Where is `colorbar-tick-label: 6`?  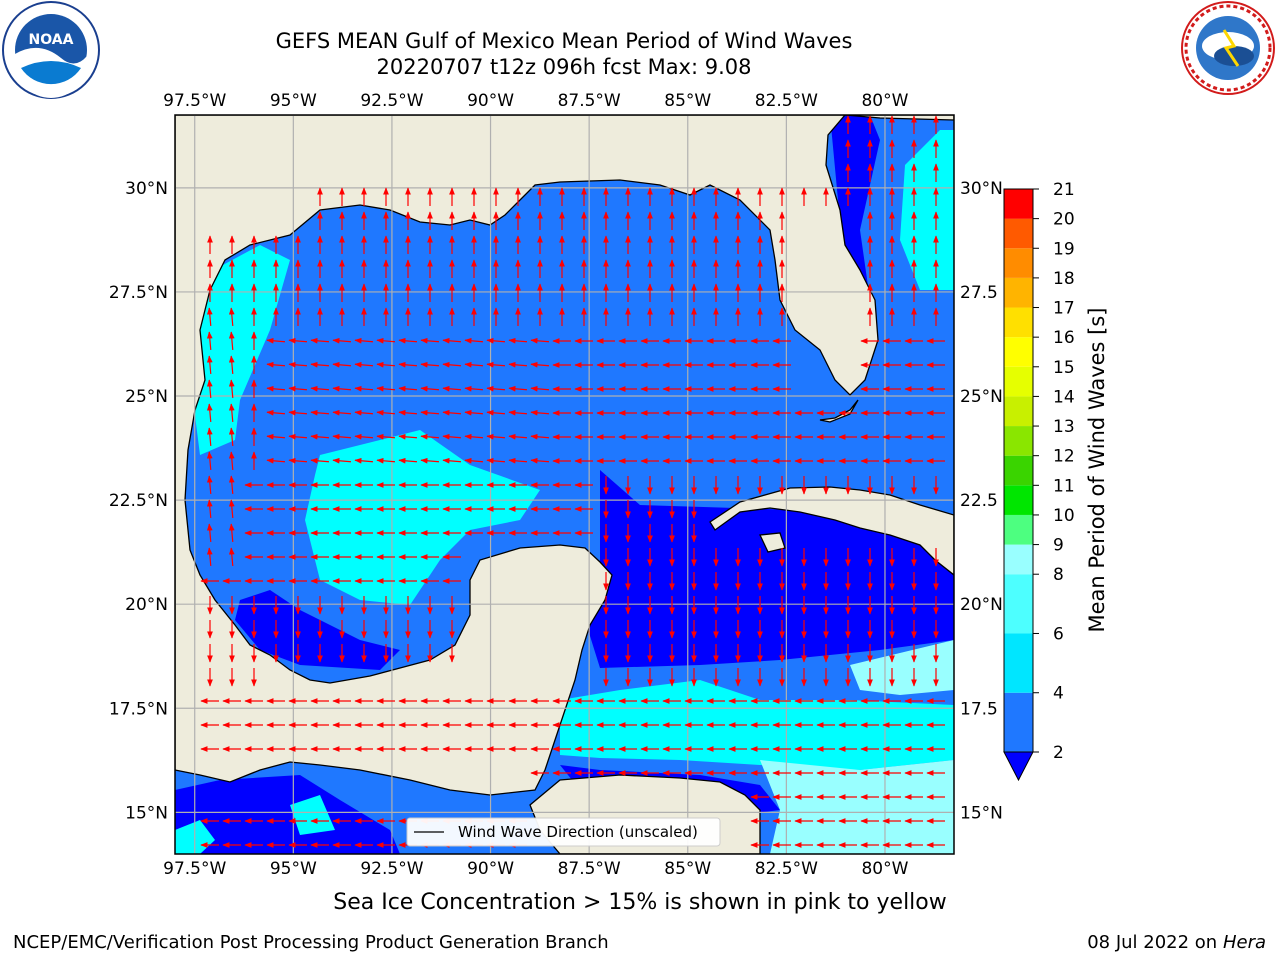
colorbar-tick-label: 6 is located at coordinates (1058, 634).